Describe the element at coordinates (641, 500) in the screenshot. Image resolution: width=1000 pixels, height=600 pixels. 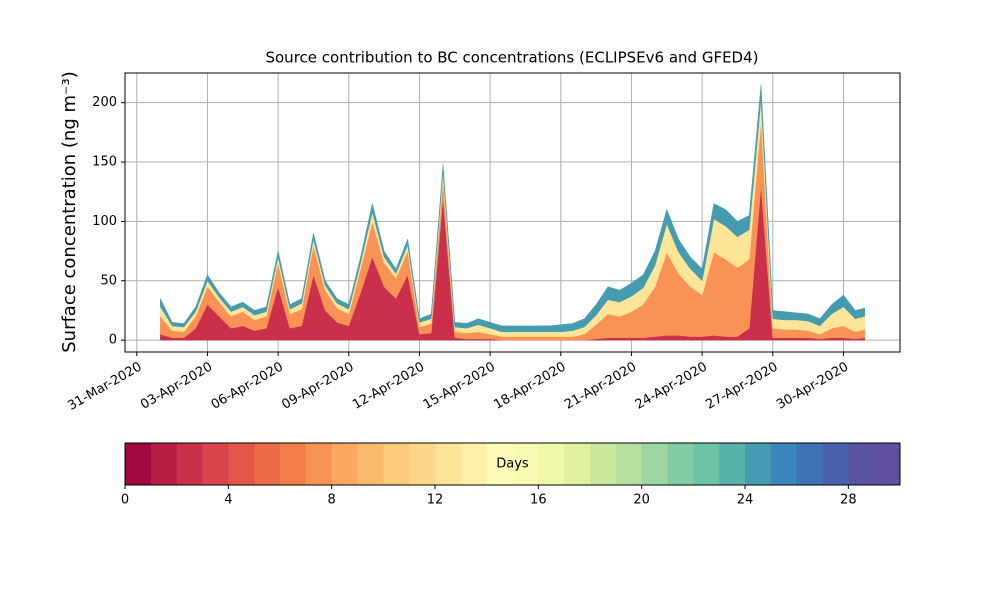
I see `colorbar-tick-label: 20` at that location.